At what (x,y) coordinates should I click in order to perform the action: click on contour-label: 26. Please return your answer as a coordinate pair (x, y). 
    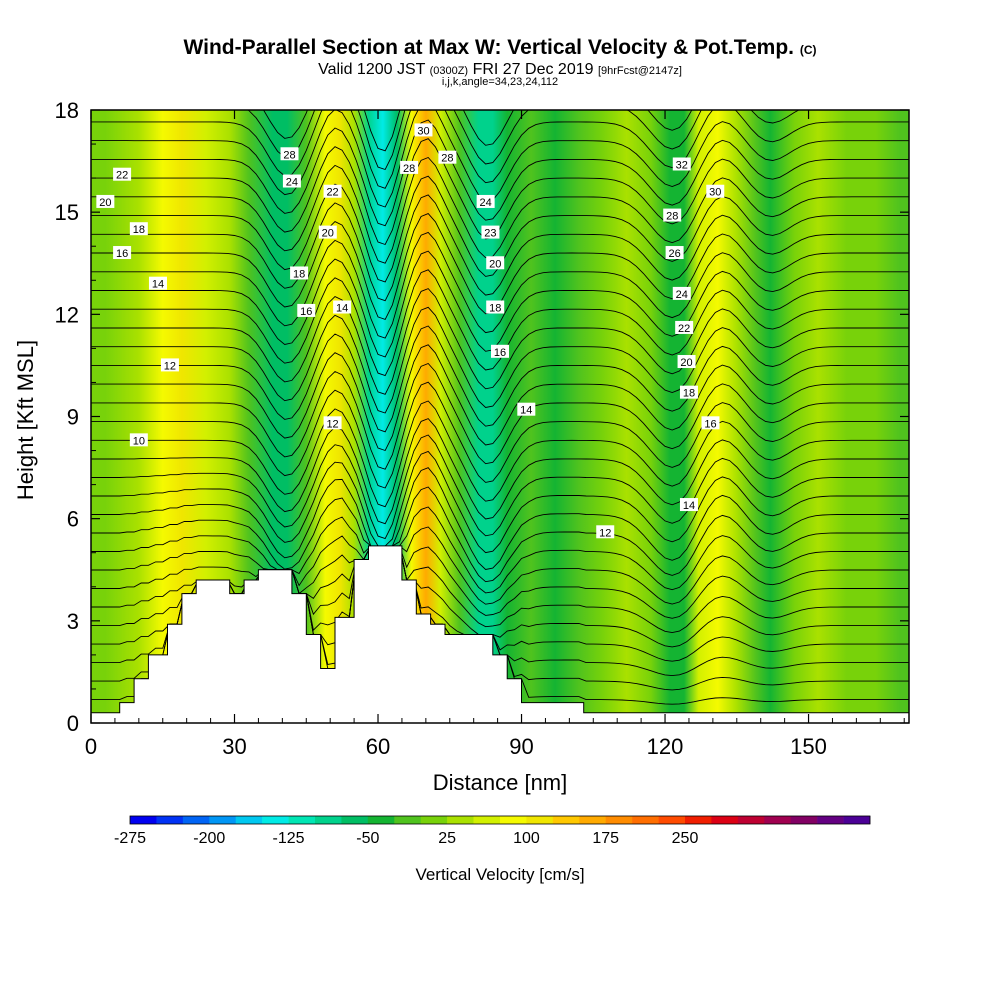
    Looking at the image, I should click on (674, 254).